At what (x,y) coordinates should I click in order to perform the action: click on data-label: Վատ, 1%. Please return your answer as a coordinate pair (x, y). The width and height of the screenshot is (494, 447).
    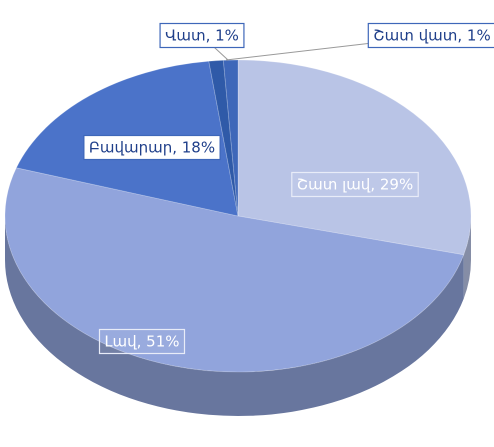
    Looking at the image, I should click on (202, 41).